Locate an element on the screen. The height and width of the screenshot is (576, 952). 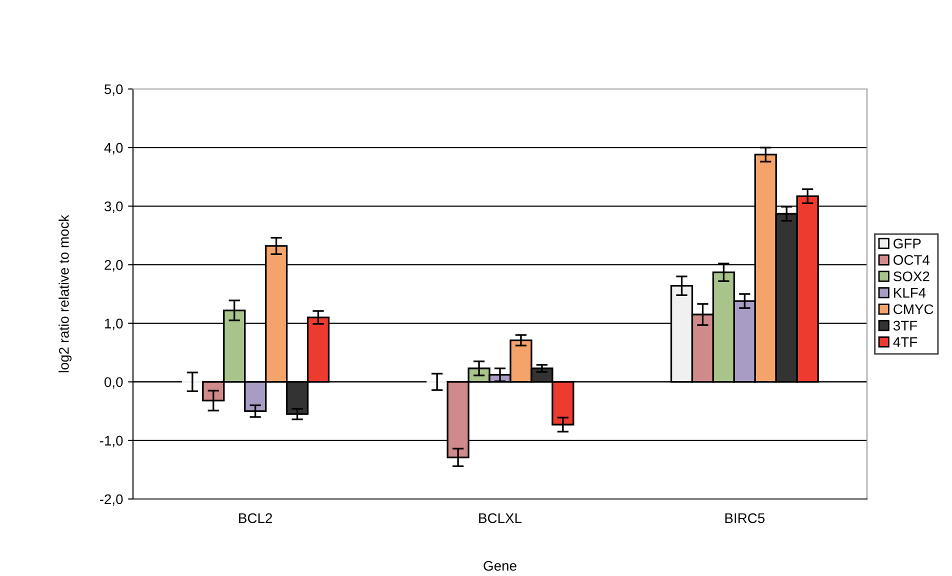
y-axis-title: log2 ratio relative to mock is located at coordinates (65, 293).